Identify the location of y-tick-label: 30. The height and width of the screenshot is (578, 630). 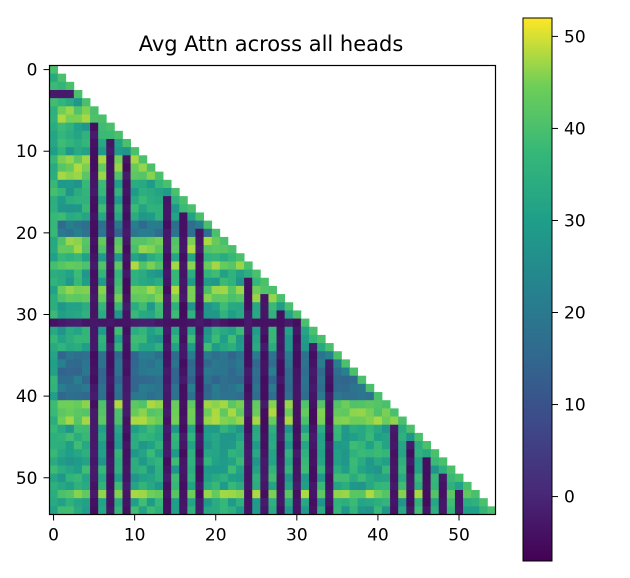
(27, 315).